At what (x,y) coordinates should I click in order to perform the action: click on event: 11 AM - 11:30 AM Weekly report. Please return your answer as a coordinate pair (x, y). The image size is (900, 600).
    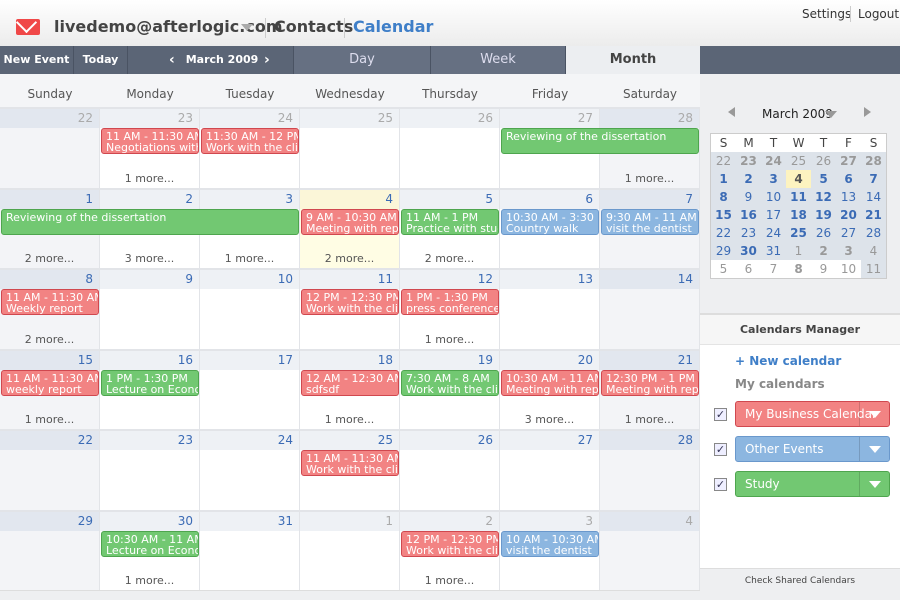
    Looking at the image, I should click on (50, 302).